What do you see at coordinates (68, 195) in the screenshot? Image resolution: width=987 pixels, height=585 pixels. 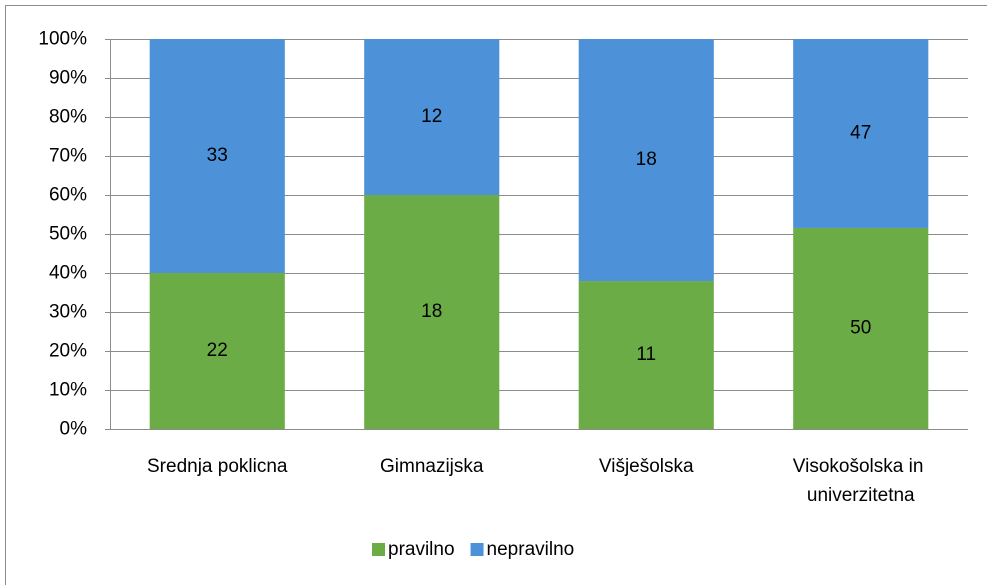 I see `y-tick-label: 60%` at bounding box center [68, 195].